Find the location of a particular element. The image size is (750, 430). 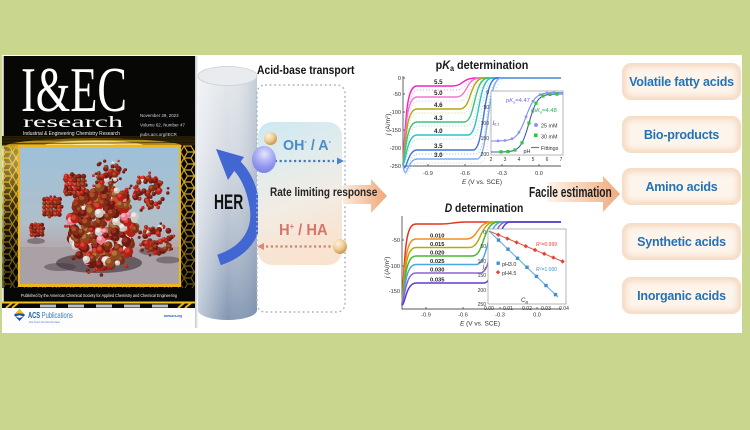

svg-text: 0.035 is located at coordinates (437, 281).